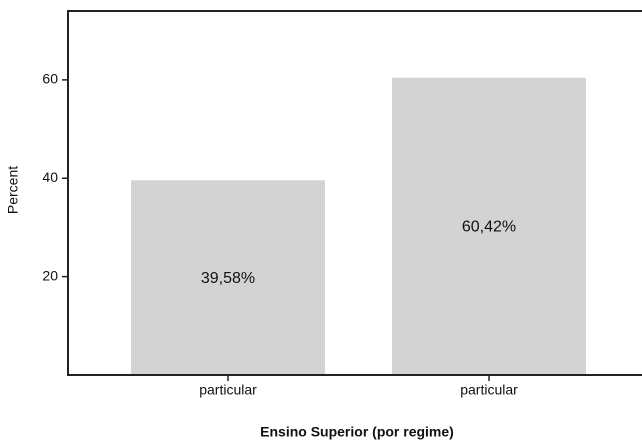  What do you see at coordinates (13, 190) in the screenshot?
I see `y-axis-label: Percent` at bounding box center [13, 190].